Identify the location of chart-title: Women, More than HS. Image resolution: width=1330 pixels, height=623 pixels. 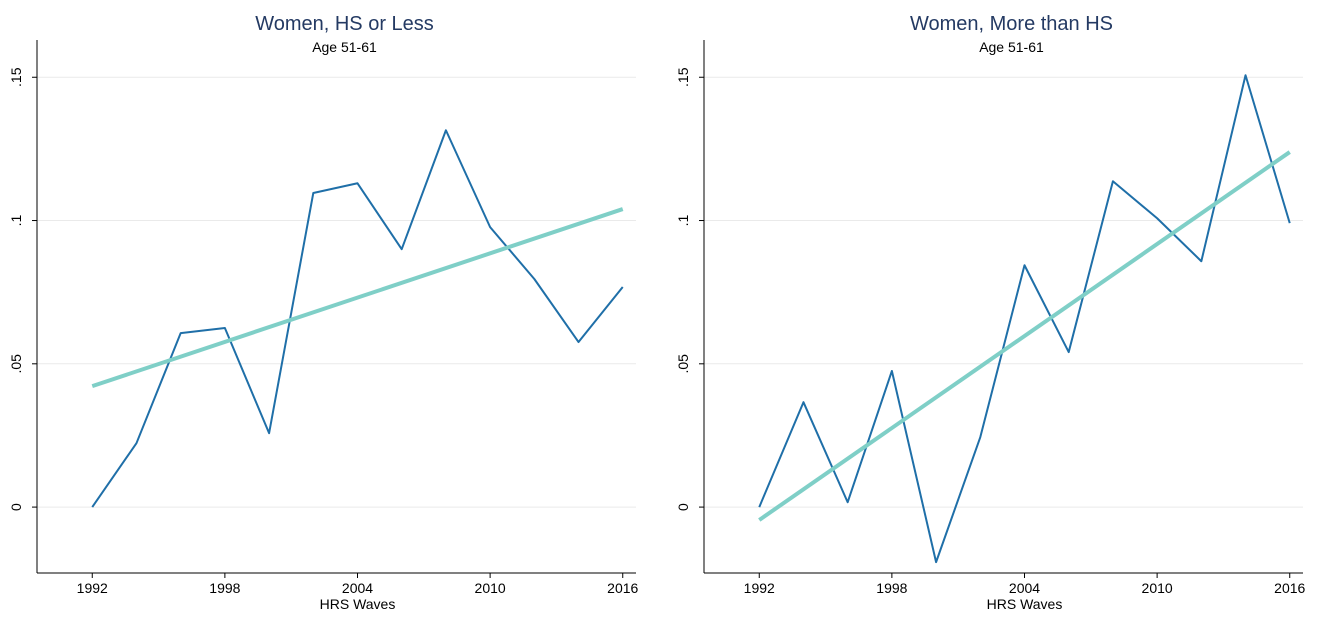
(1011, 24).